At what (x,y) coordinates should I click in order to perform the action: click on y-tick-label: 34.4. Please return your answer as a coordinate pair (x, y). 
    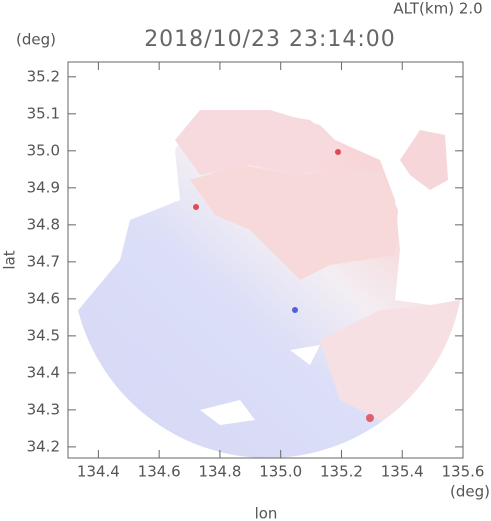
    Looking at the image, I should click on (43, 372).